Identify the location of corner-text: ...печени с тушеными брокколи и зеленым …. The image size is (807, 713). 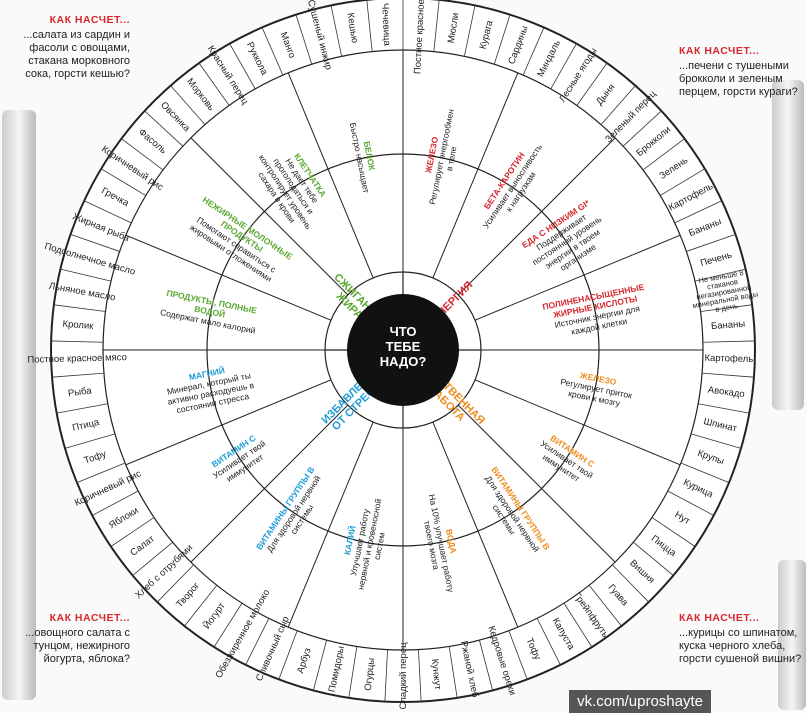
(738, 79).